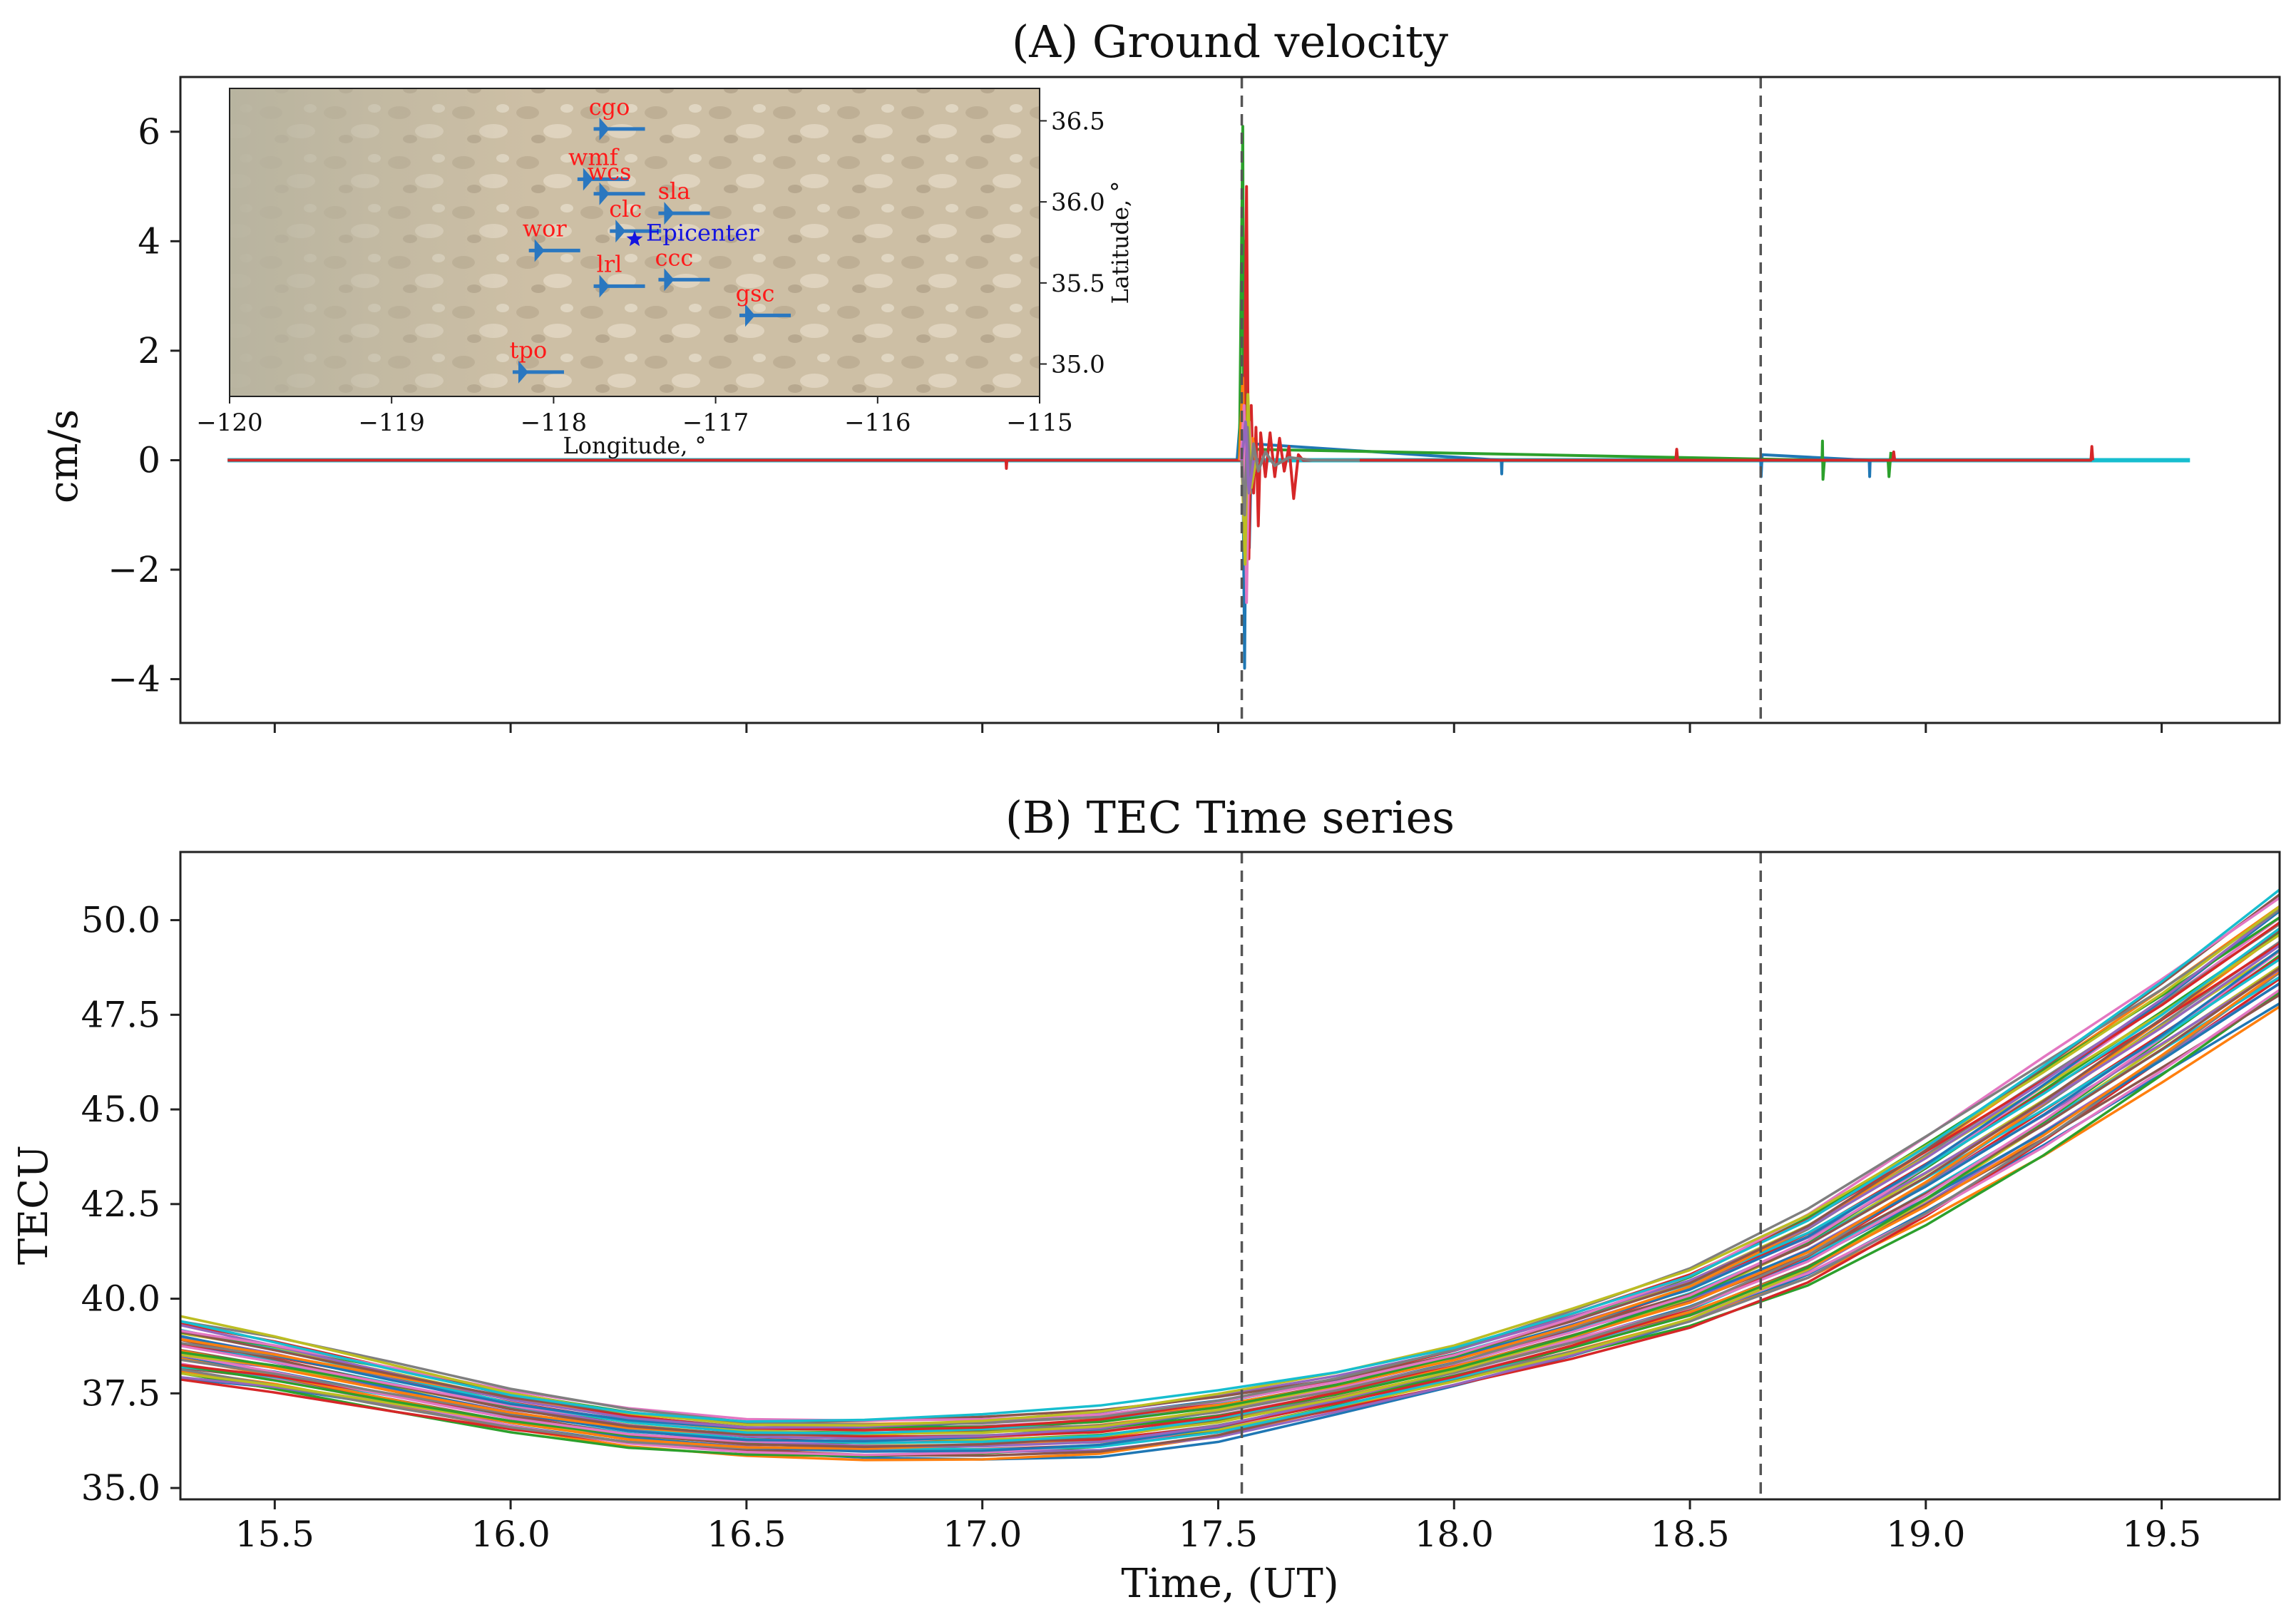 This screenshot has width=2296, height=1617. Describe the element at coordinates (149, 460) in the screenshot. I see `panel-a-y-tick-label: 0` at that location.